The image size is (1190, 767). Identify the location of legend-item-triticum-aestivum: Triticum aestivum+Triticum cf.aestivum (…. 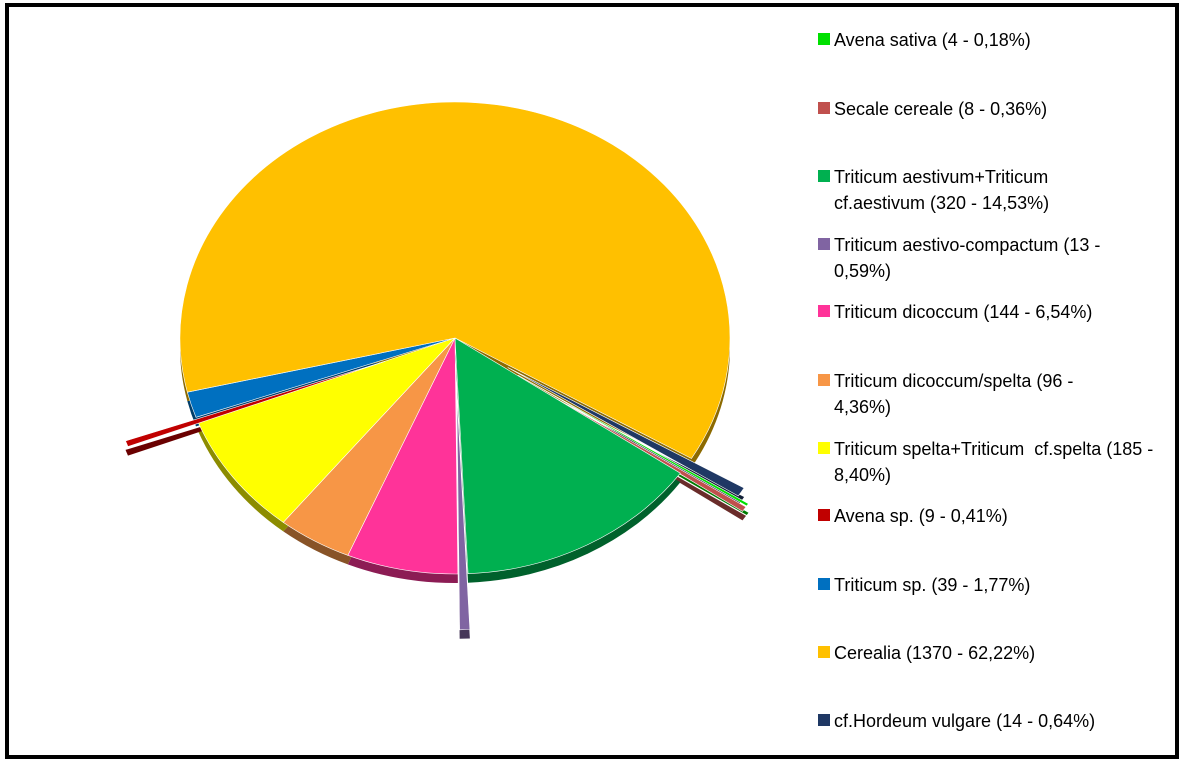
(988, 190).